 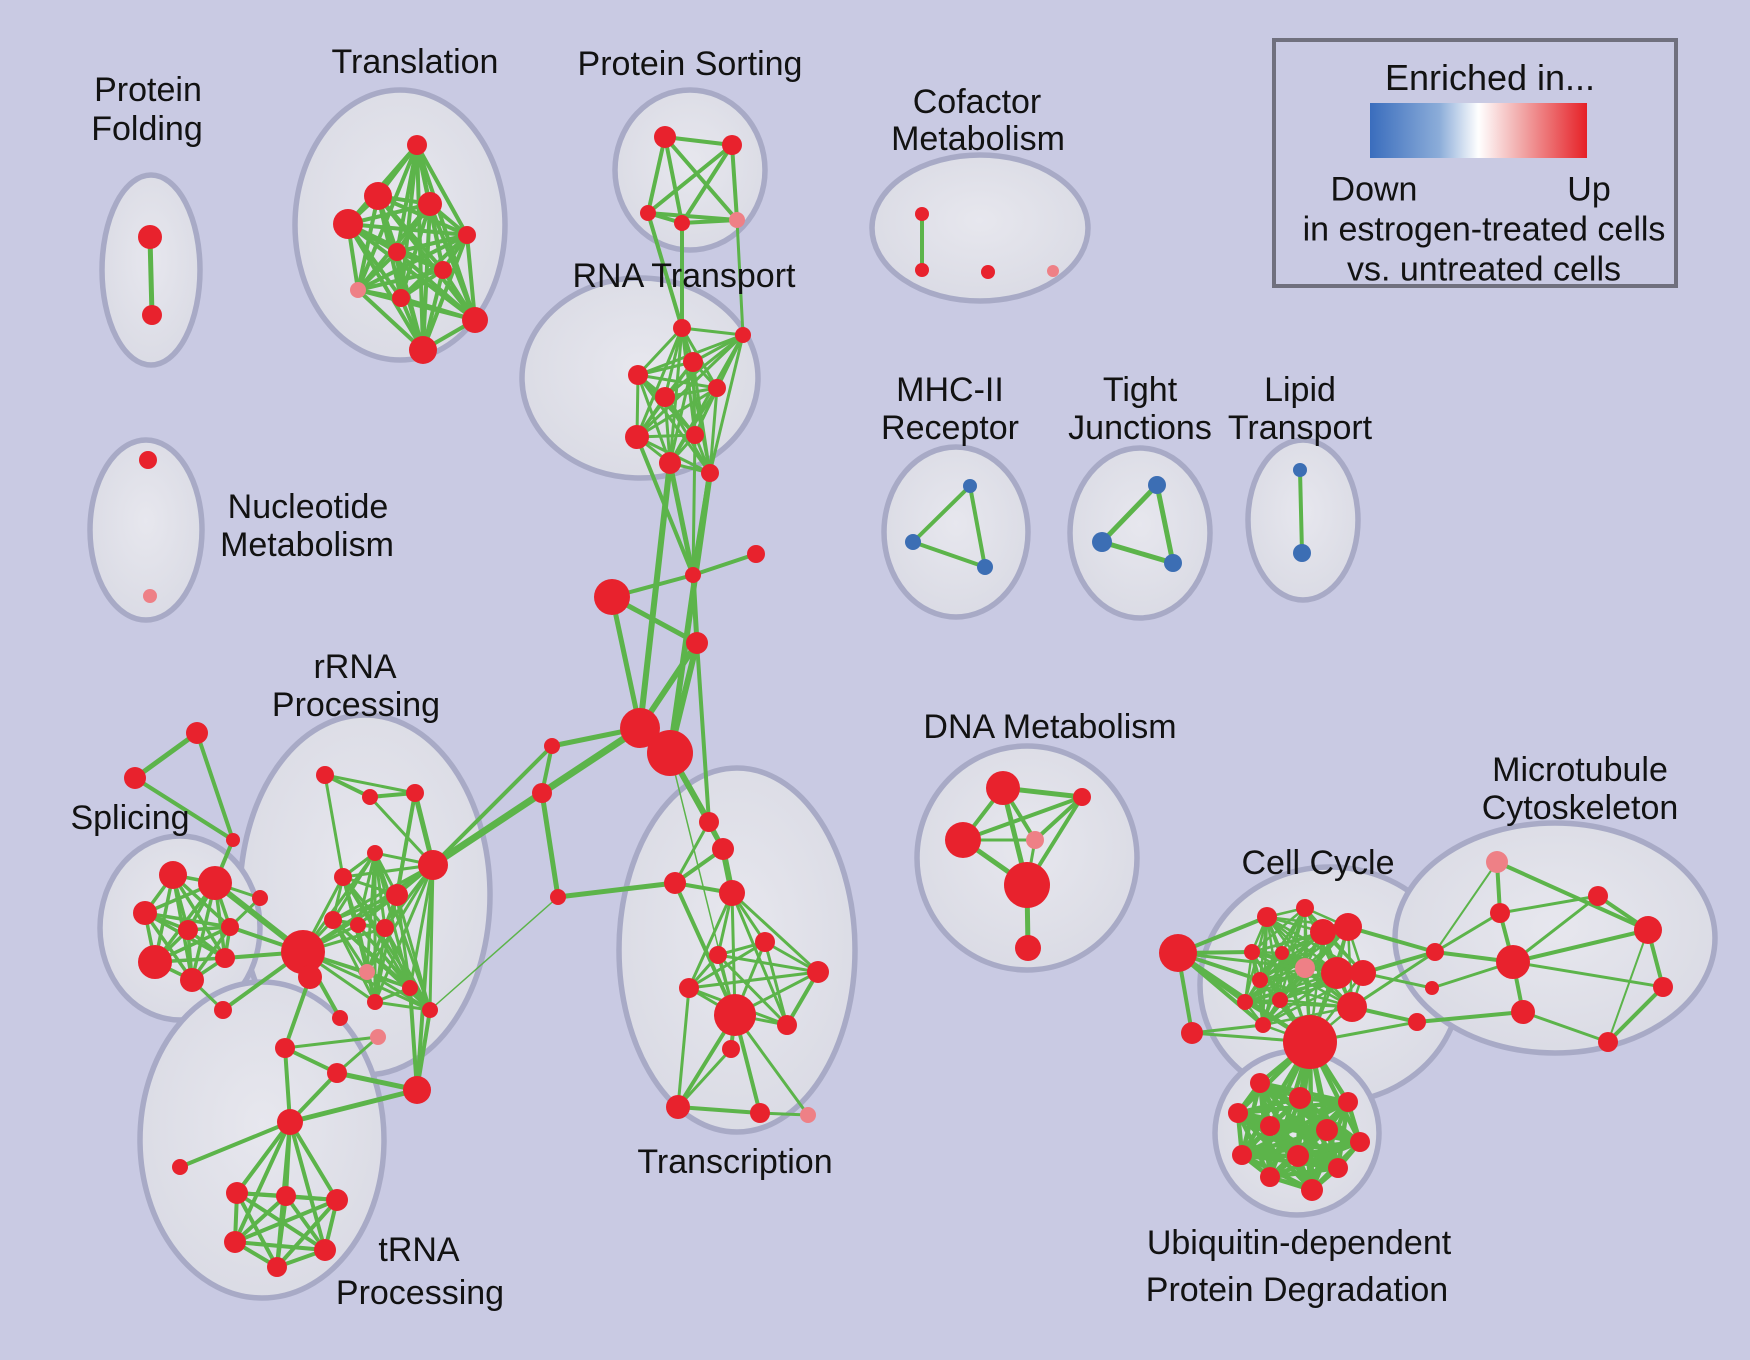 What do you see at coordinates (1173, 563) in the screenshot?
I see `node-tj3` at bounding box center [1173, 563].